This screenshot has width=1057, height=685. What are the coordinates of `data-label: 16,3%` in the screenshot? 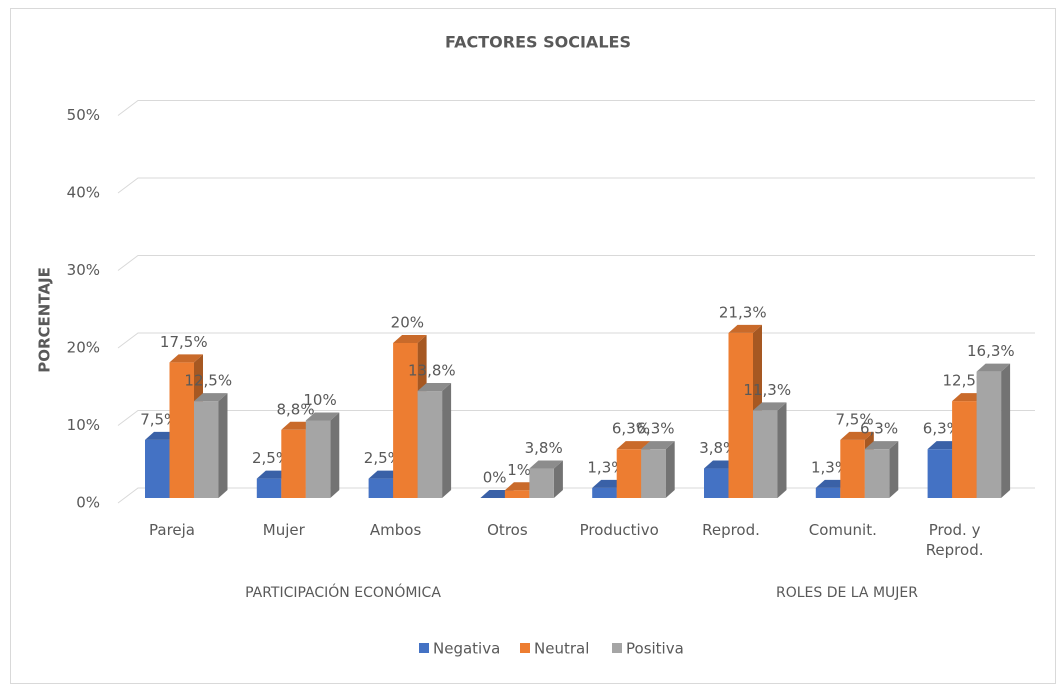 It's located at (991, 351).